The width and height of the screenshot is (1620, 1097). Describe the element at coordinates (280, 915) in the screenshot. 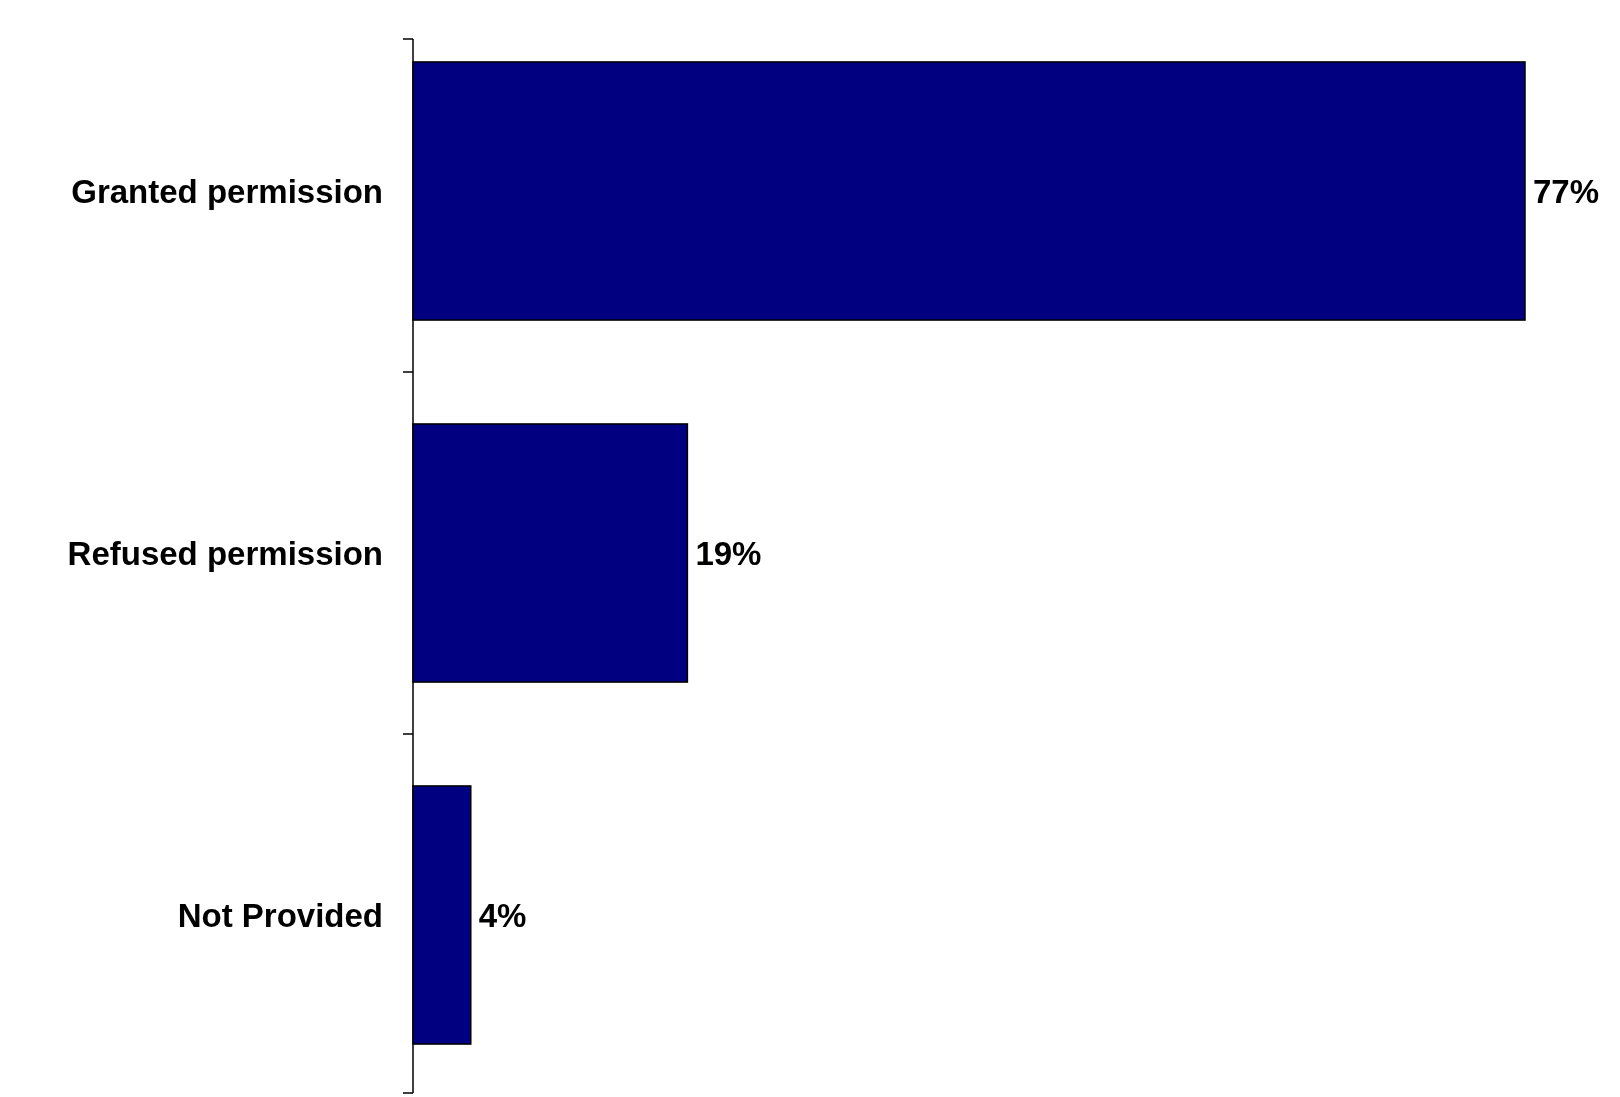

I see `y-tick-label: Not Provided` at that location.